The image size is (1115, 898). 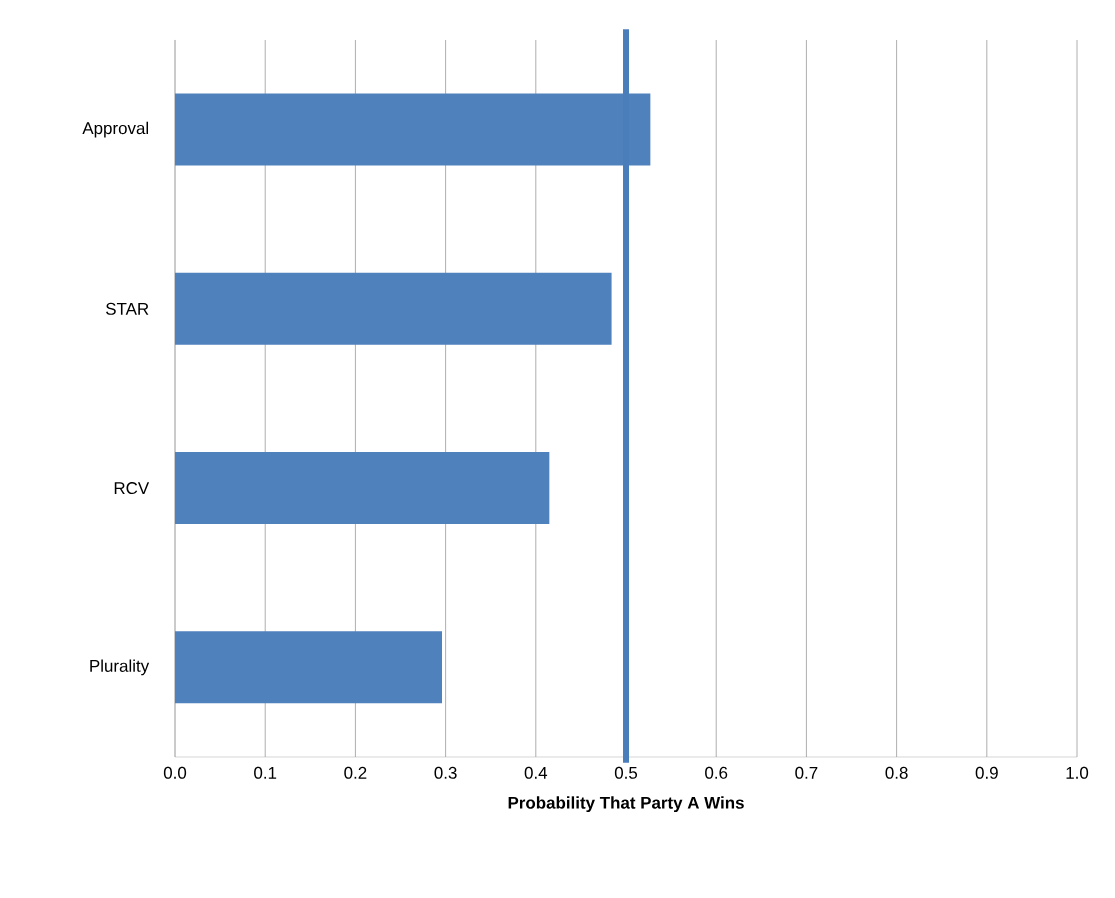 What do you see at coordinates (127, 308) in the screenshot?
I see `y-tick-label: STAR` at bounding box center [127, 308].